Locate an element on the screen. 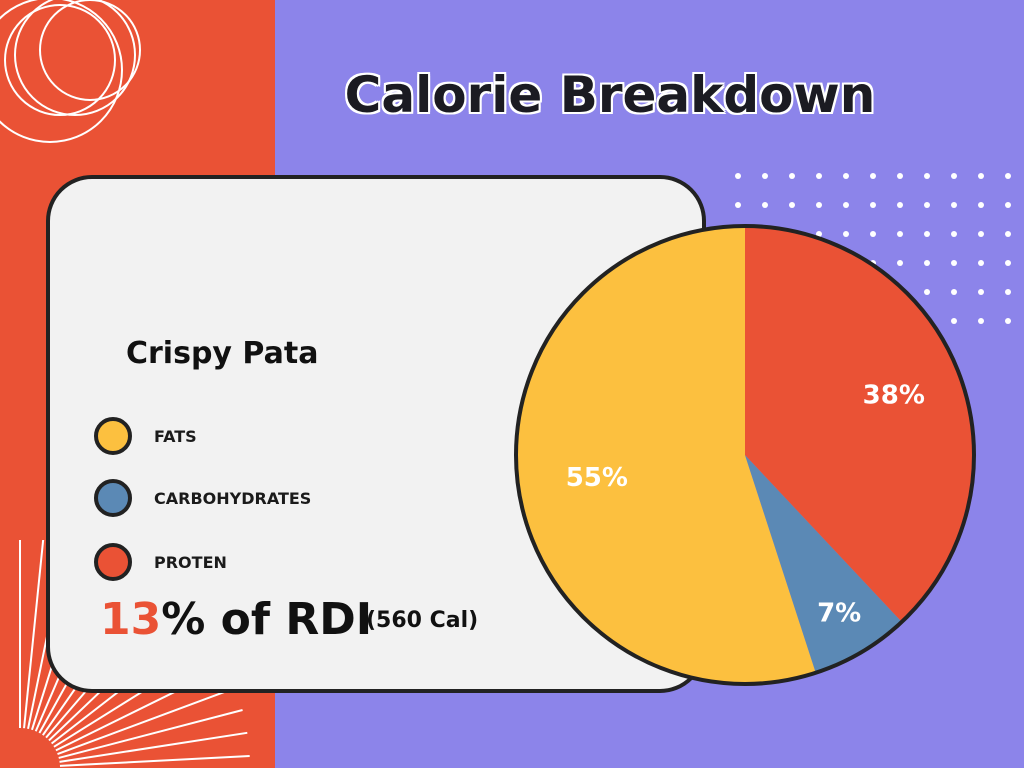 Image resolution: width=1024 pixels, height=768 pixels. pie-slice-carbohydrates is located at coordinates (823, 564).